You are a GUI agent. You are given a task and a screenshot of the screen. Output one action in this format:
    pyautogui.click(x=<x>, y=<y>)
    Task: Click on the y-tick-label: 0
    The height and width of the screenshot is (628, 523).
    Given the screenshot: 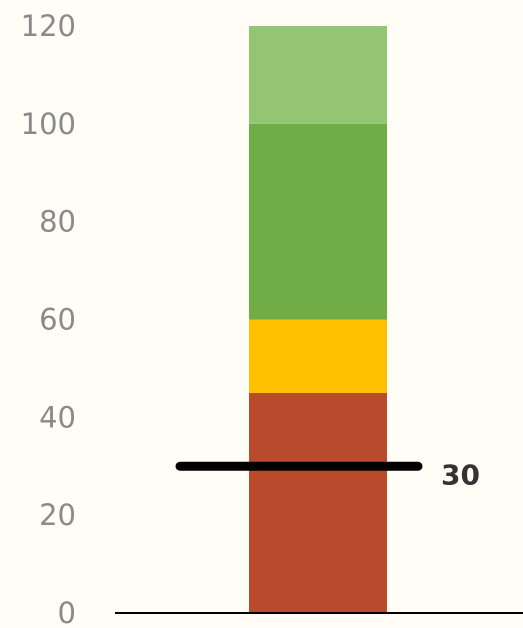 What is the action you would take?
    pyautogui.click(x=67, y=612)
    